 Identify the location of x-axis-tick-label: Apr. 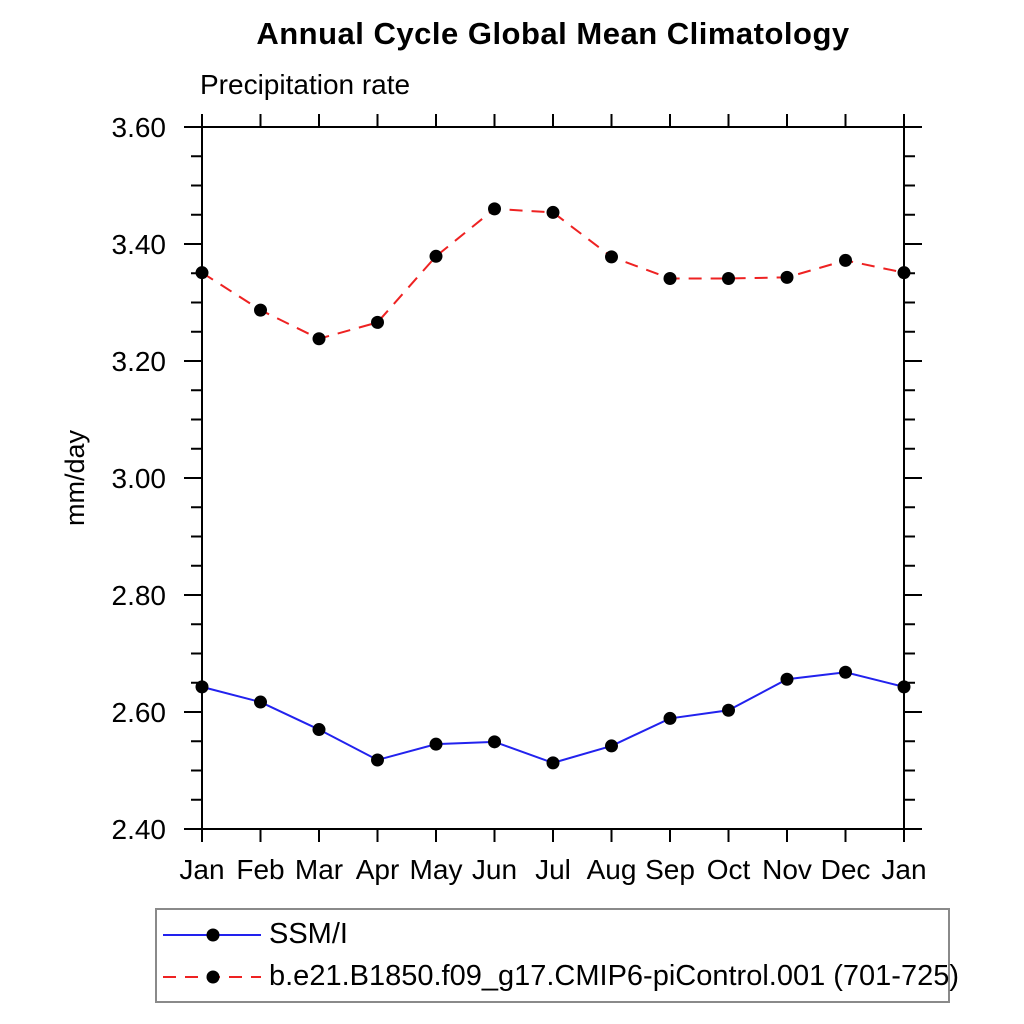
(378, 869).